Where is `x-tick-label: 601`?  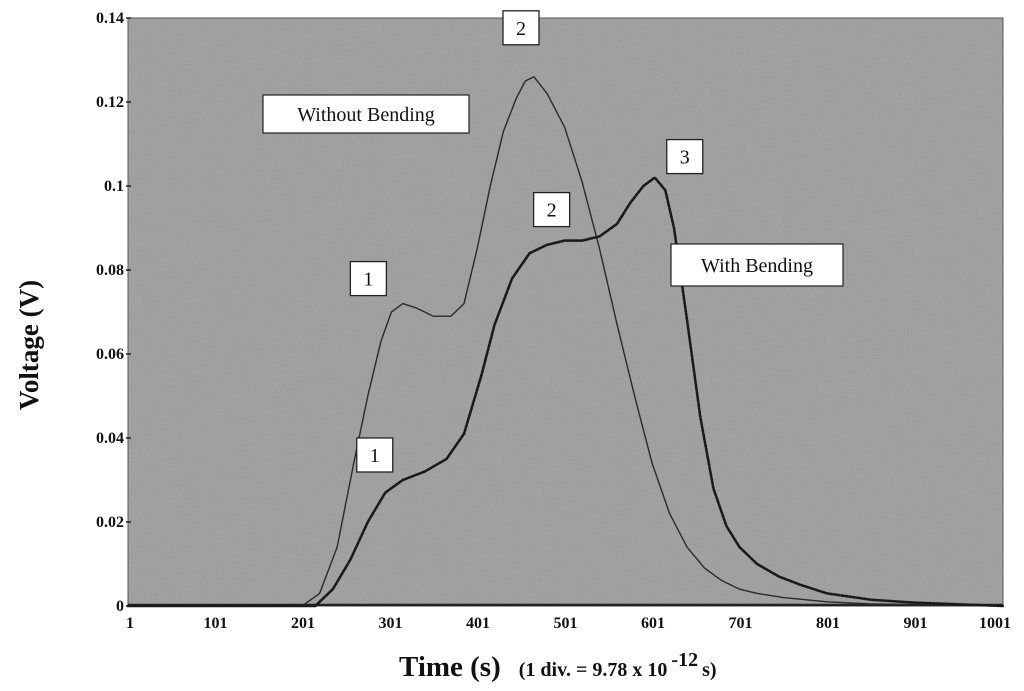 x-tick-label: 601 is located at coordinates (653, 623).